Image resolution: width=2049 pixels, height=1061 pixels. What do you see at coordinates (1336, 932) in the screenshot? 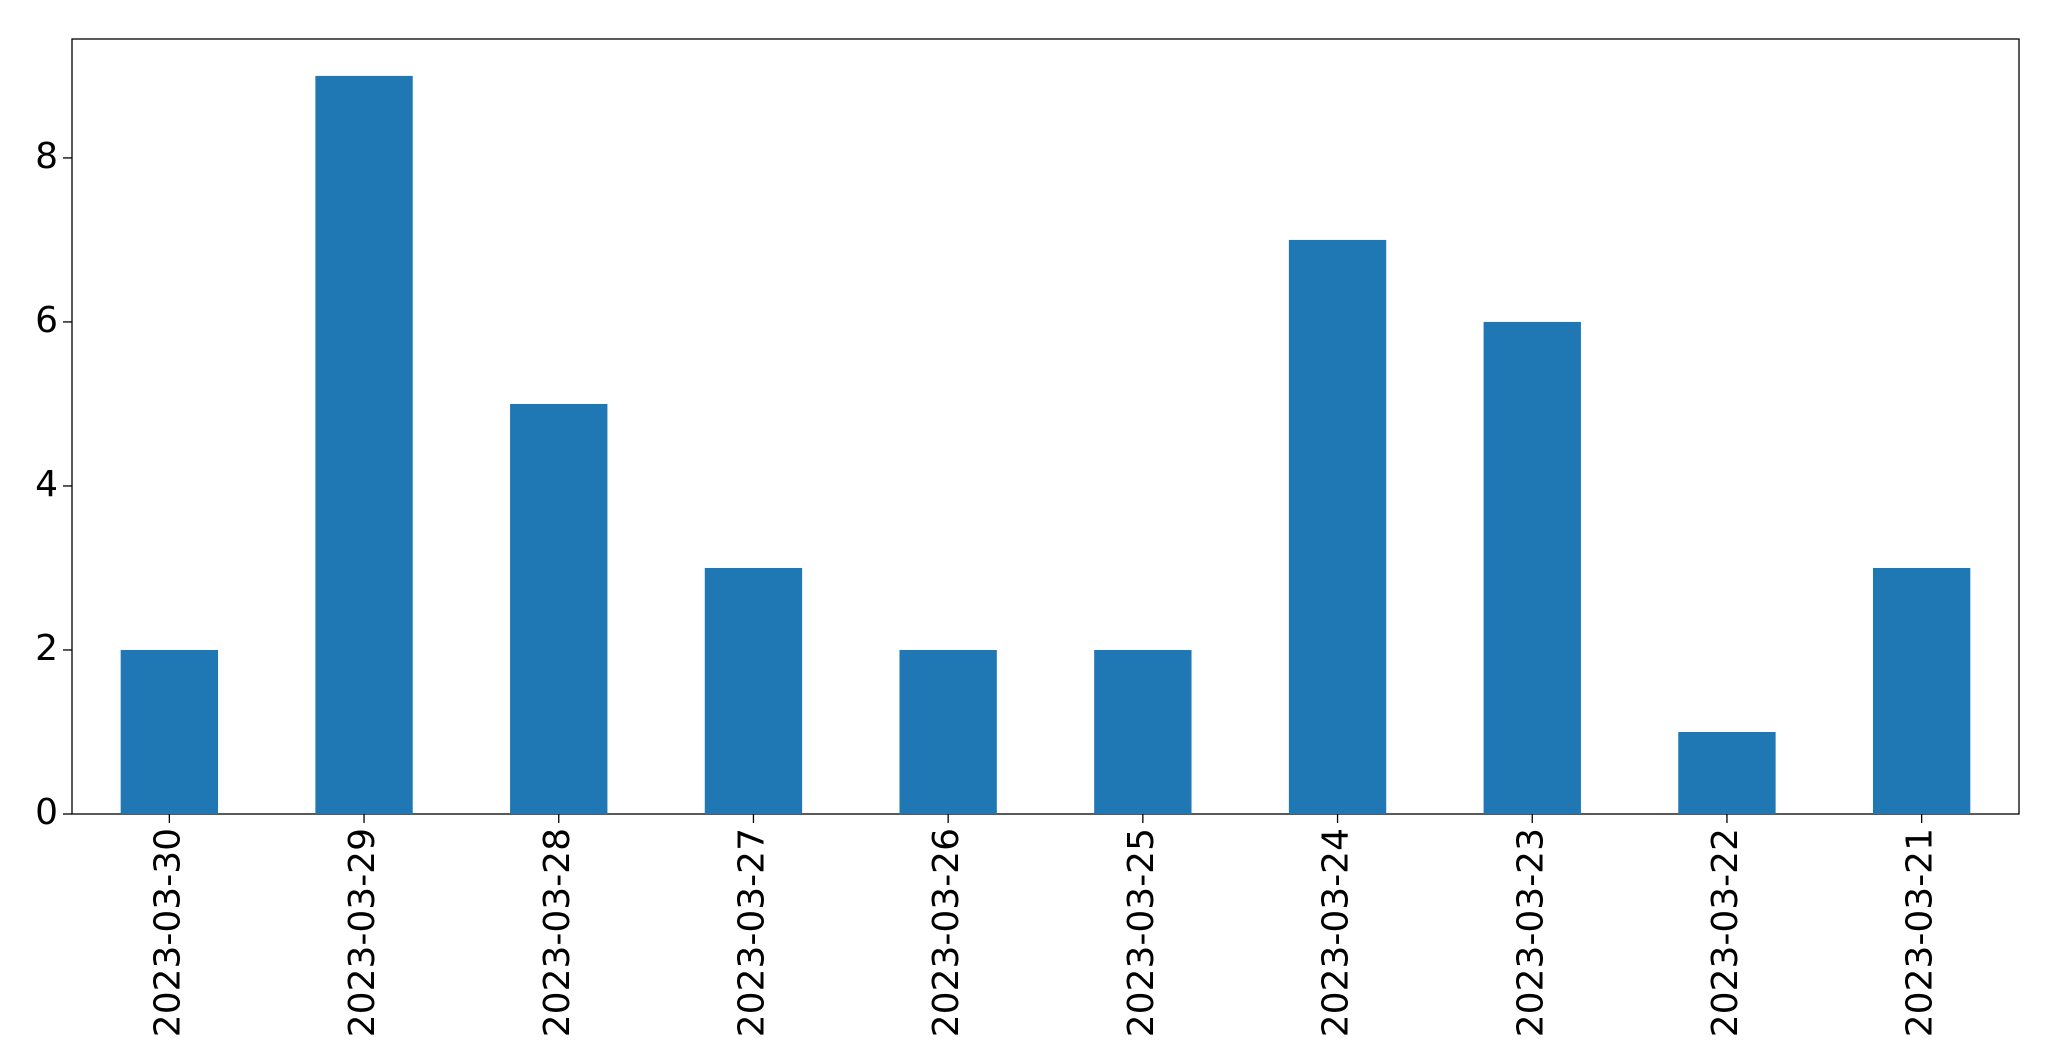
I see `x-tick-label: 2023-03-24` at bounding box center [1336, 932].